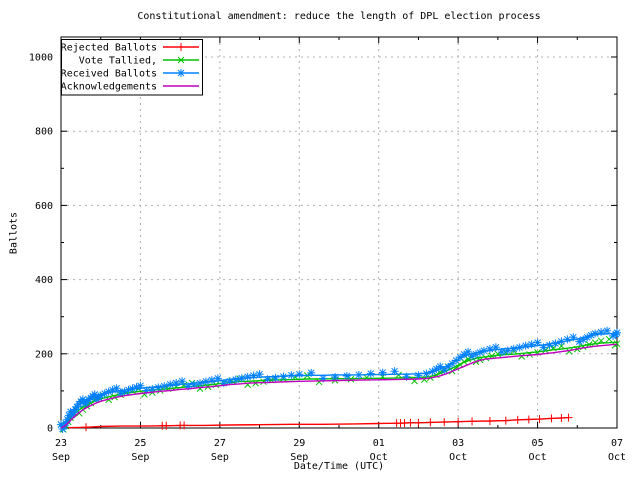  Describe the element at coordinates (617, 443) in the screenshot. I see `x-tick-label-day: 07` at that location.